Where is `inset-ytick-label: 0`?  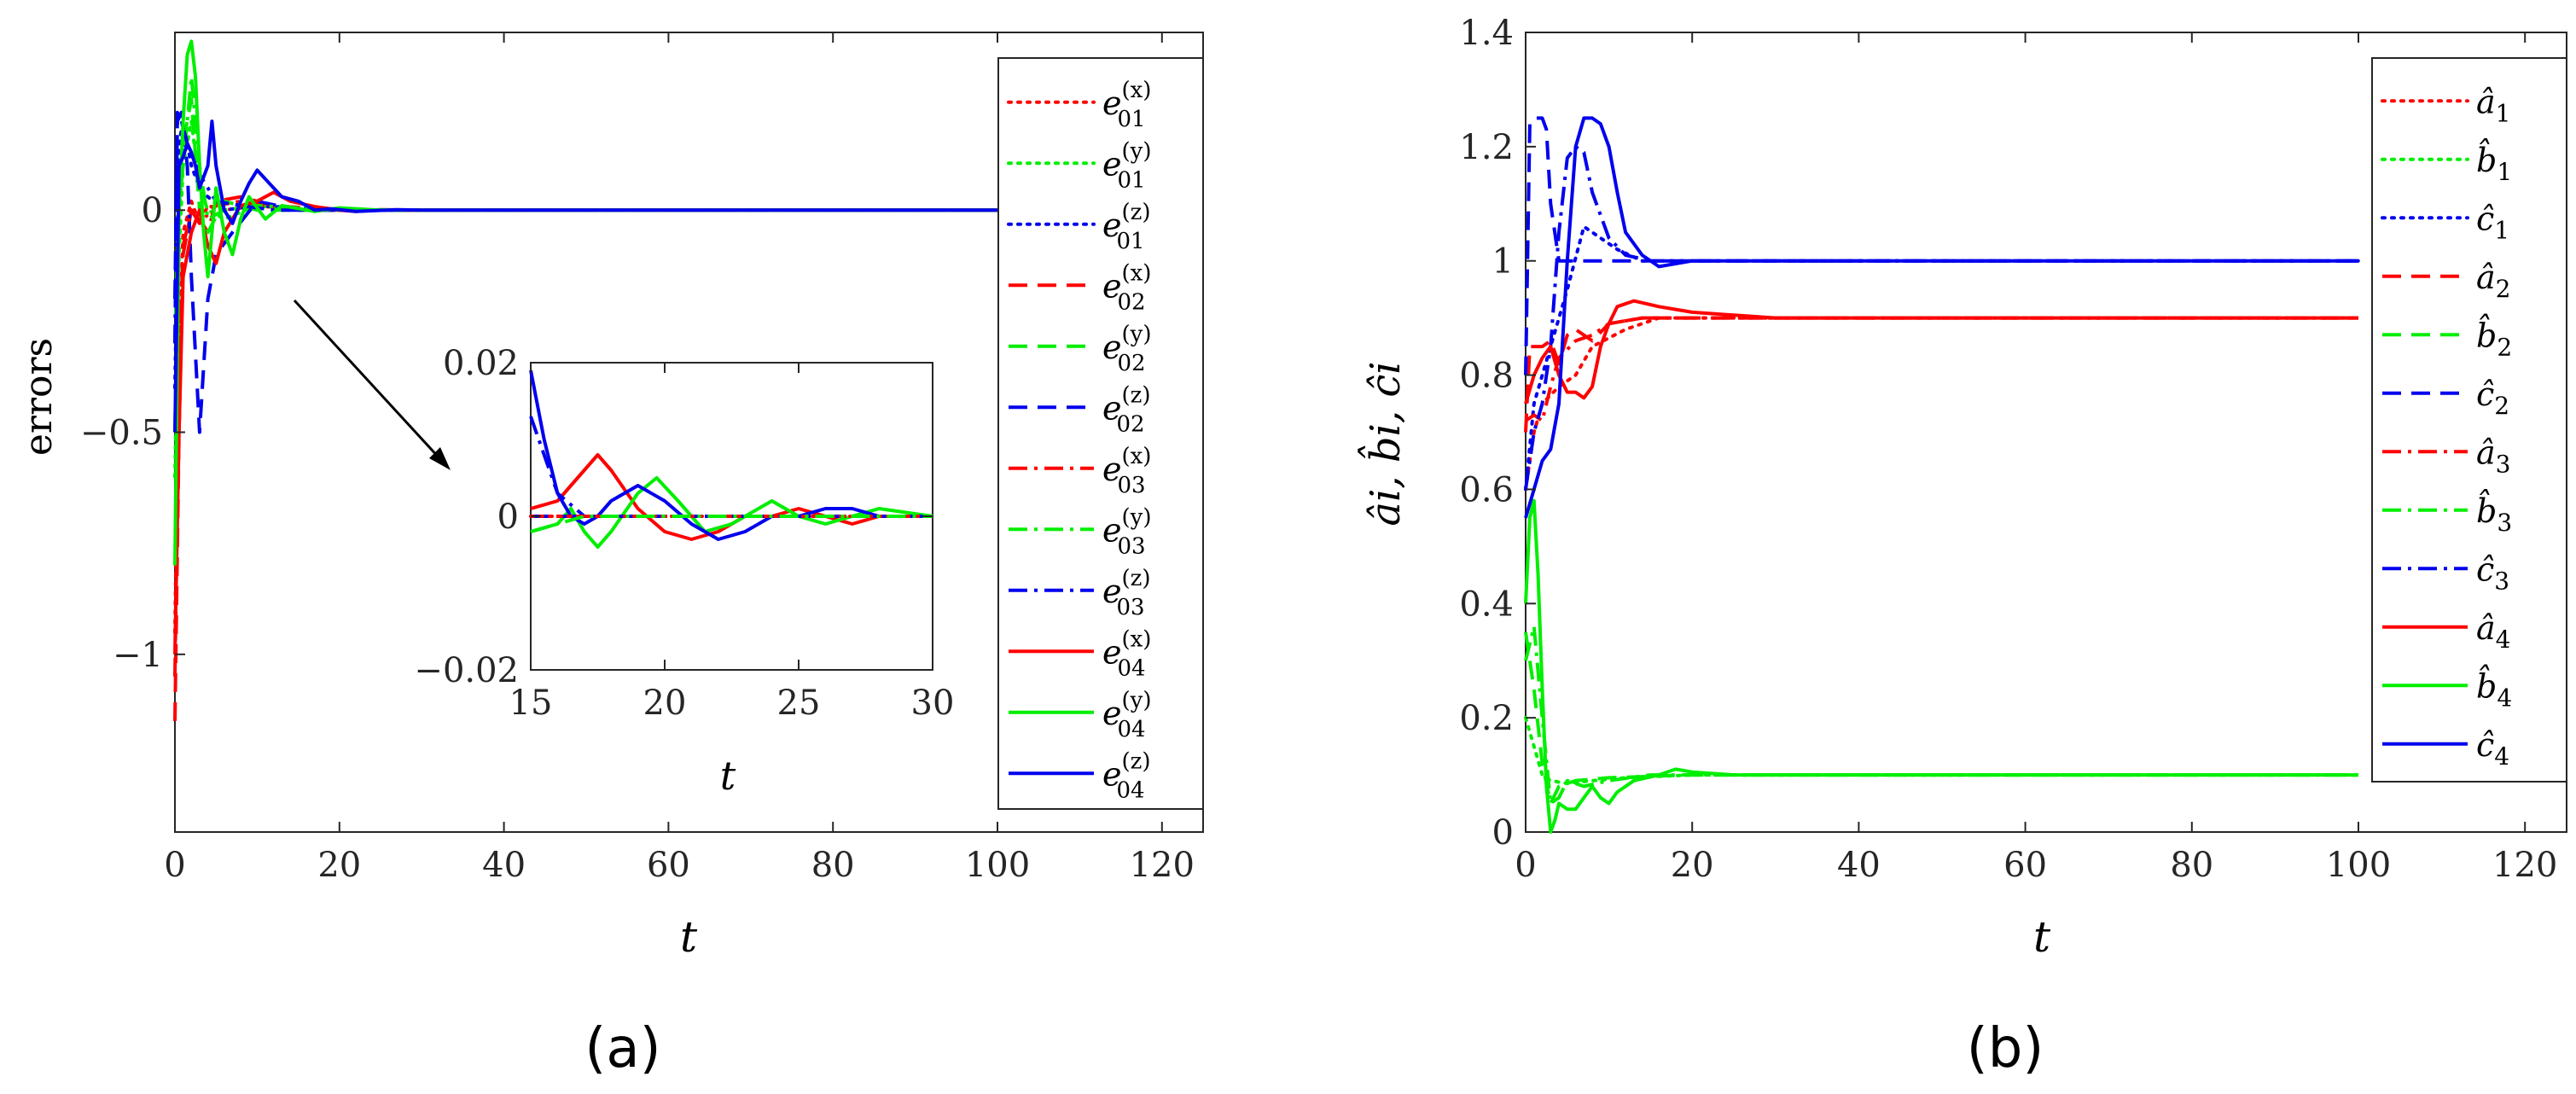
inset-ytick-label: 0 is located at coordinates (508, 517).